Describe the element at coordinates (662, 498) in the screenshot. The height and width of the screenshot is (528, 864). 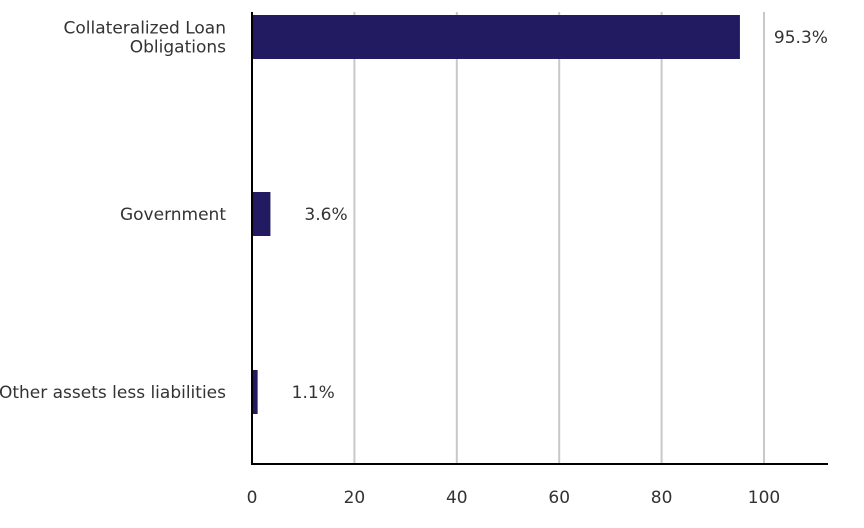
I see `x-tick-label-80: 80` at that location.